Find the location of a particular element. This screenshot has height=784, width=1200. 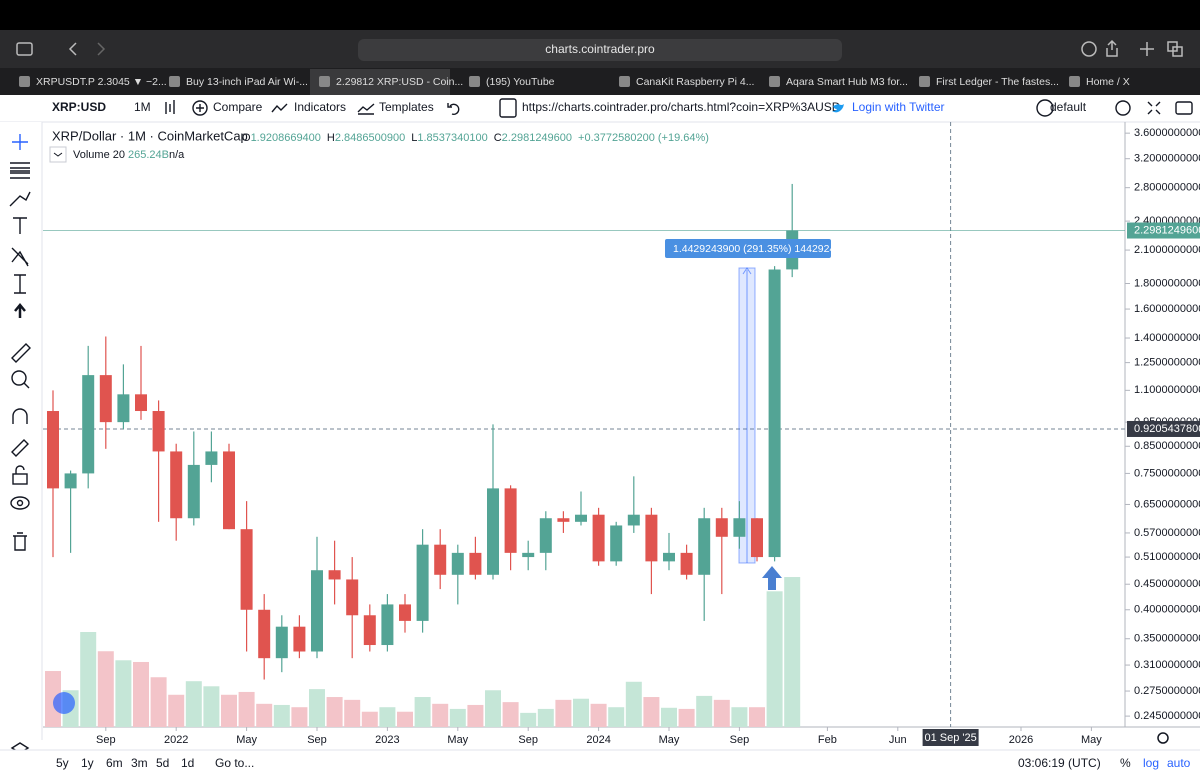

login-twitter: Login with Twitter is located at coordinates (898, 107).